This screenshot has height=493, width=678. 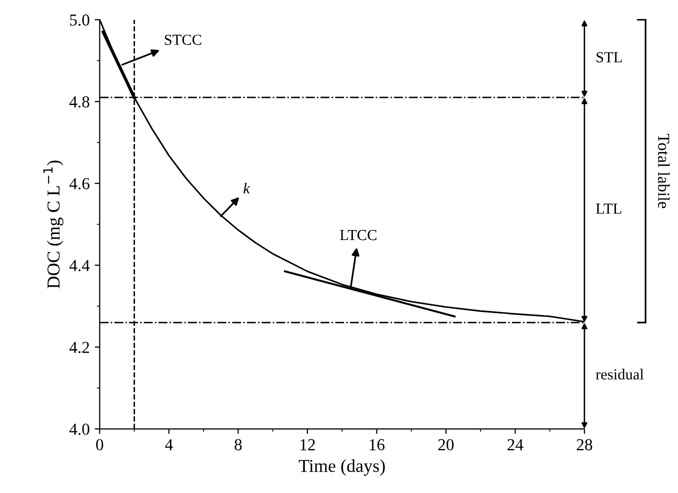 I want to click on text: STL, so click(x=609, y=57).